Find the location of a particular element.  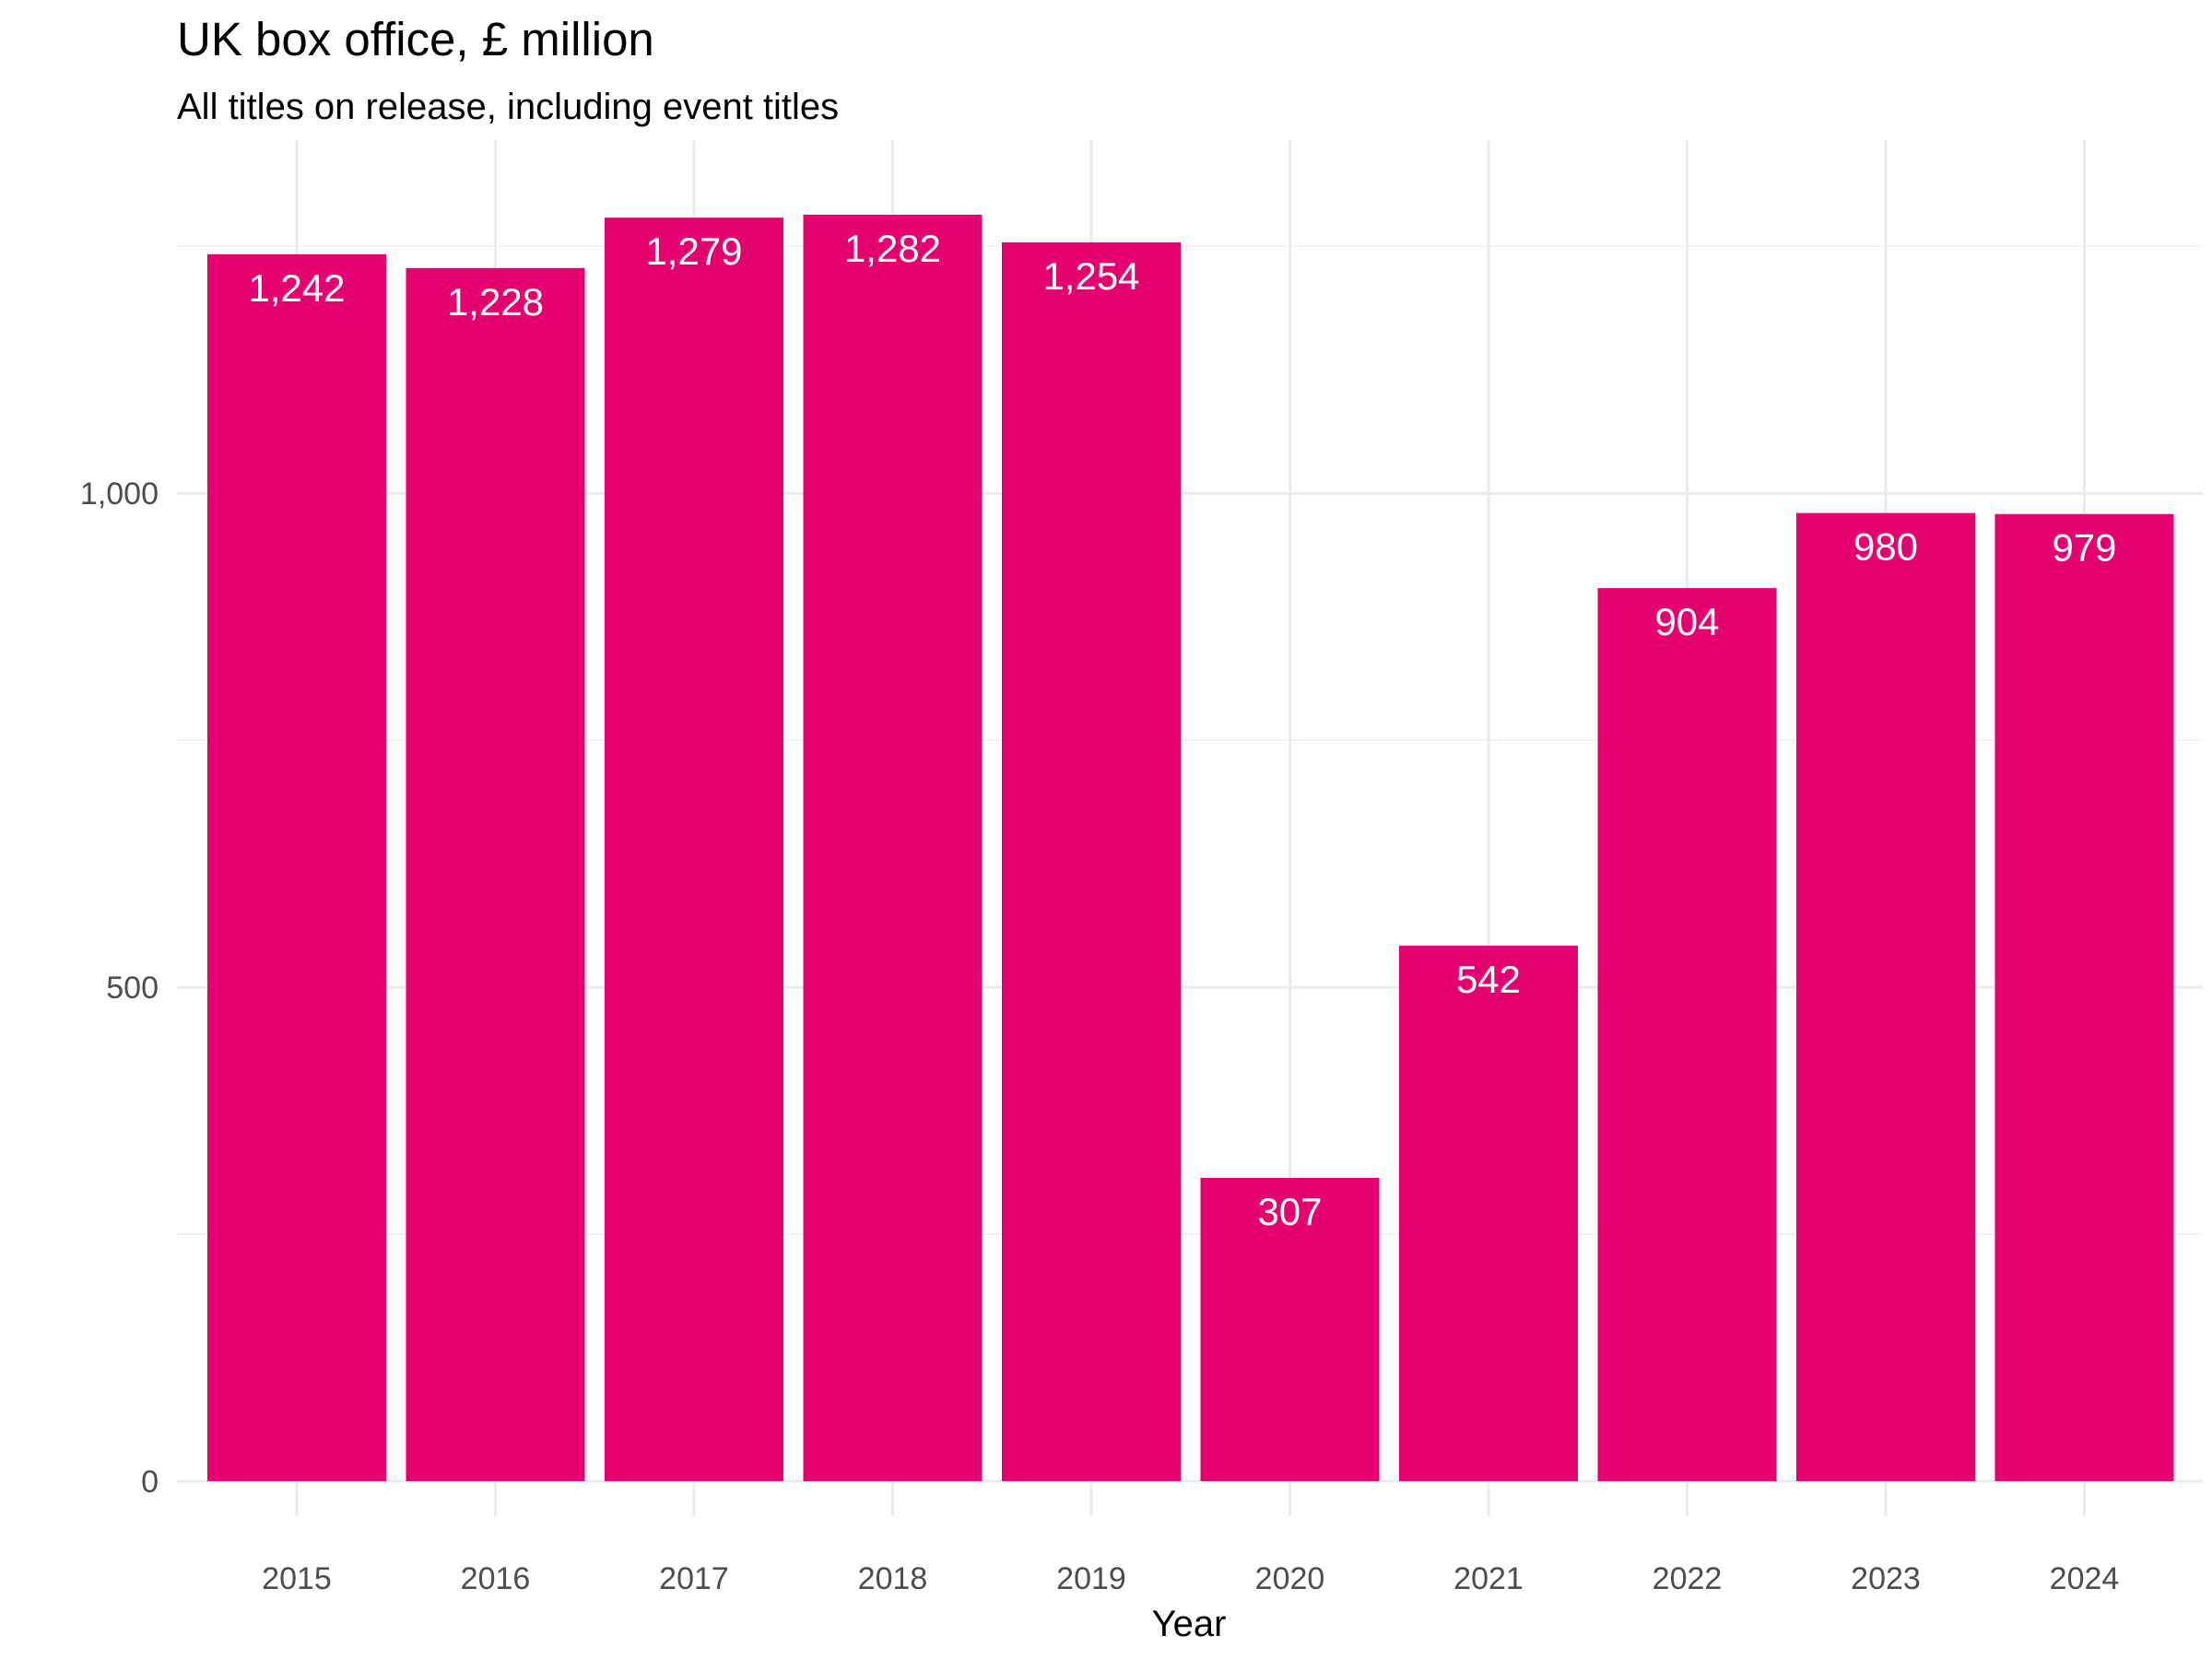

bar-2020 is located at coordinates (1290, 1329).